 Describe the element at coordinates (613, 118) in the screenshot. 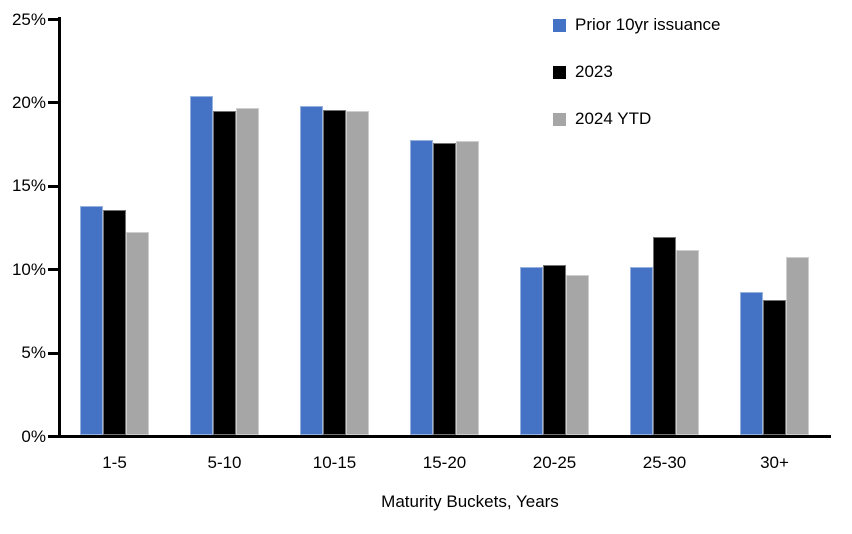

I see `legend-label-2024-ytd: 2024 YTD` at that location.